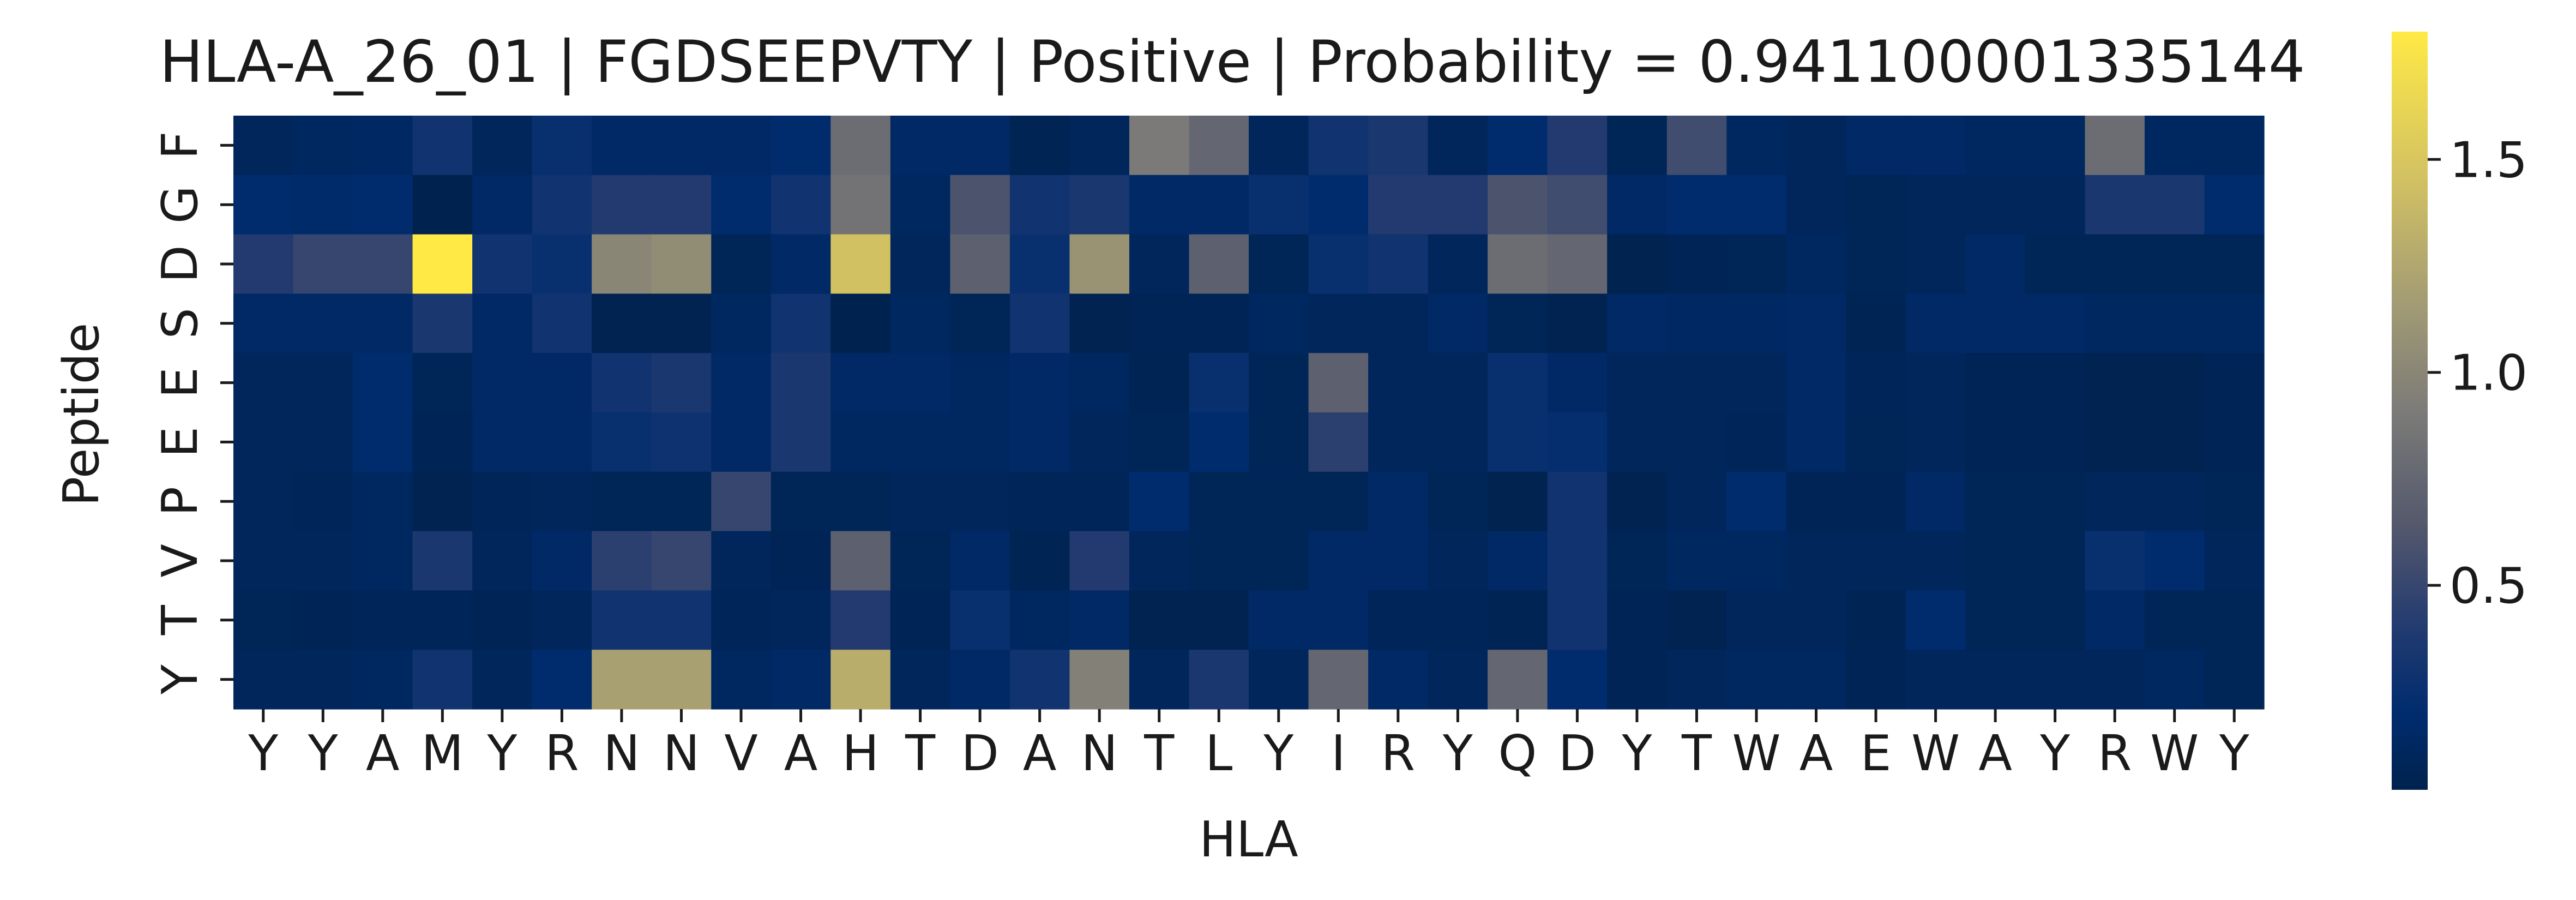 The width and height of the screenshot is (2576, 900). I want to click on y-tick-label: E, so click(180, 382).